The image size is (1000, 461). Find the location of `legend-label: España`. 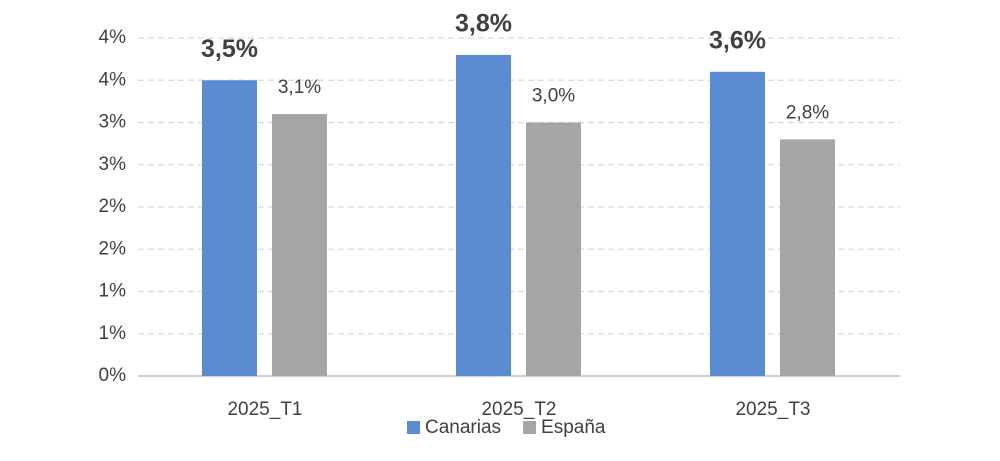

legend-label: España is located at coordinates (573, 427).